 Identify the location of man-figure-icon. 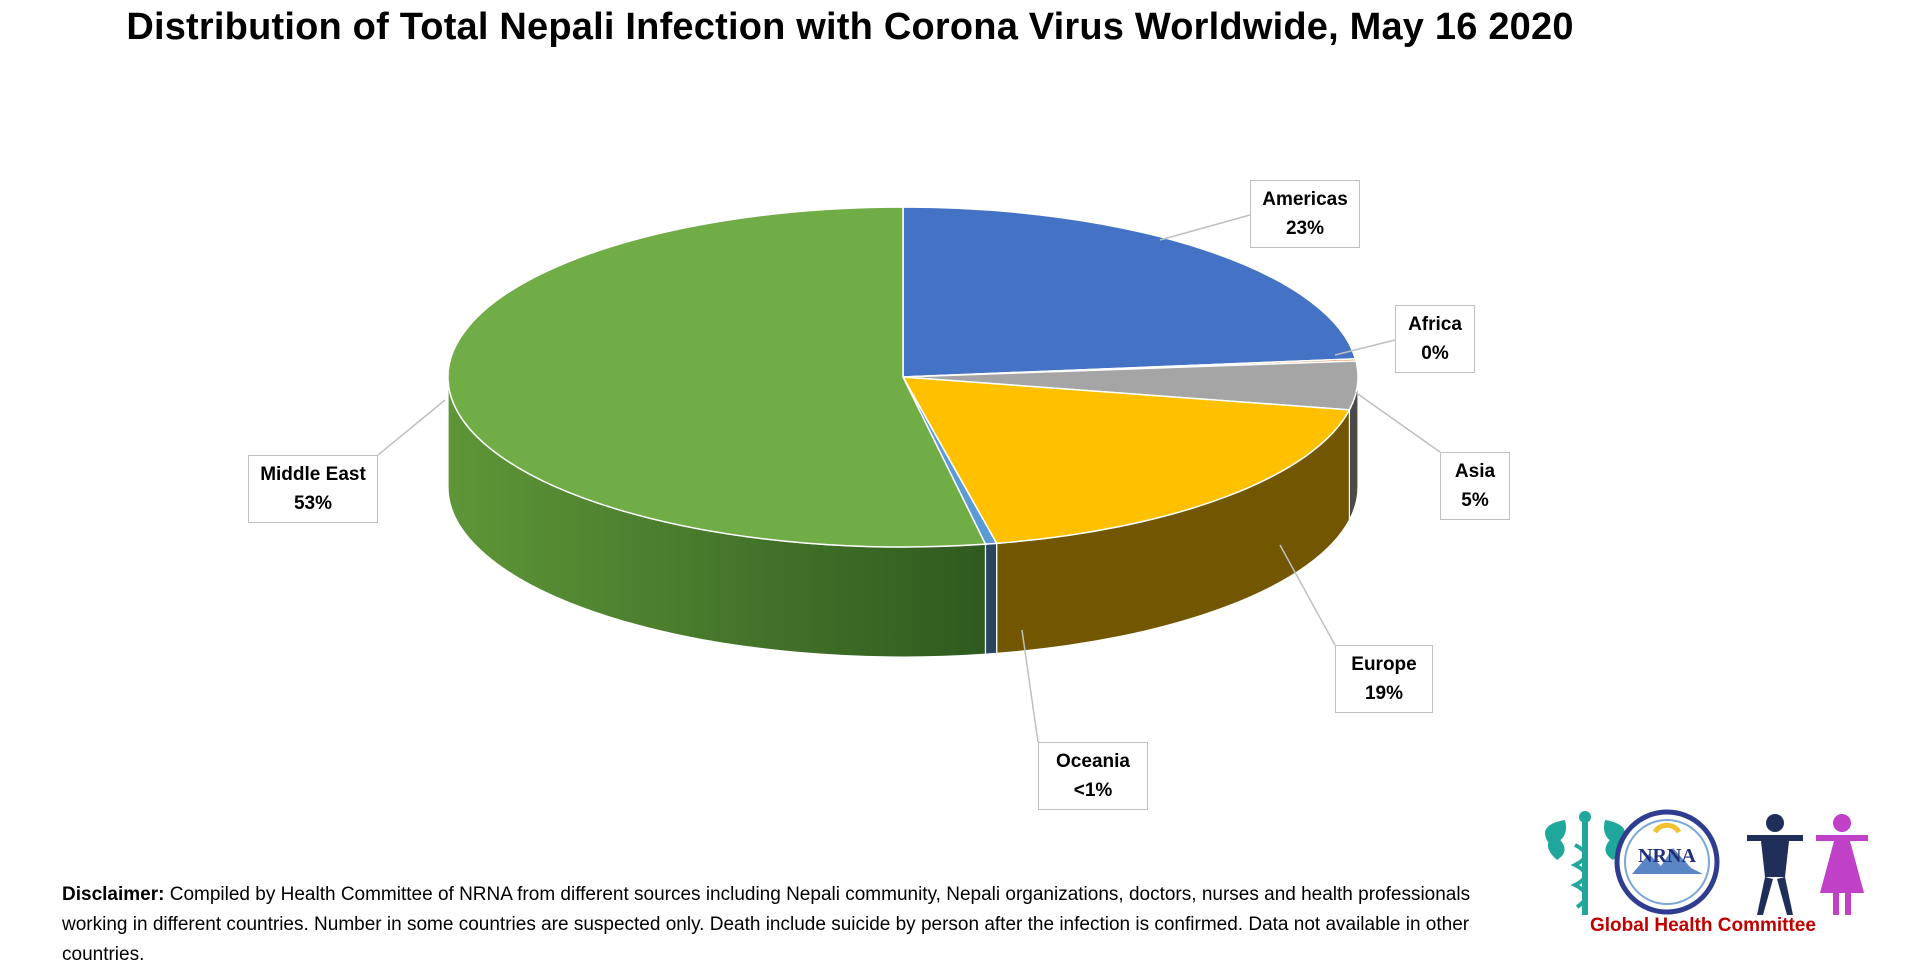
(1775, 864).